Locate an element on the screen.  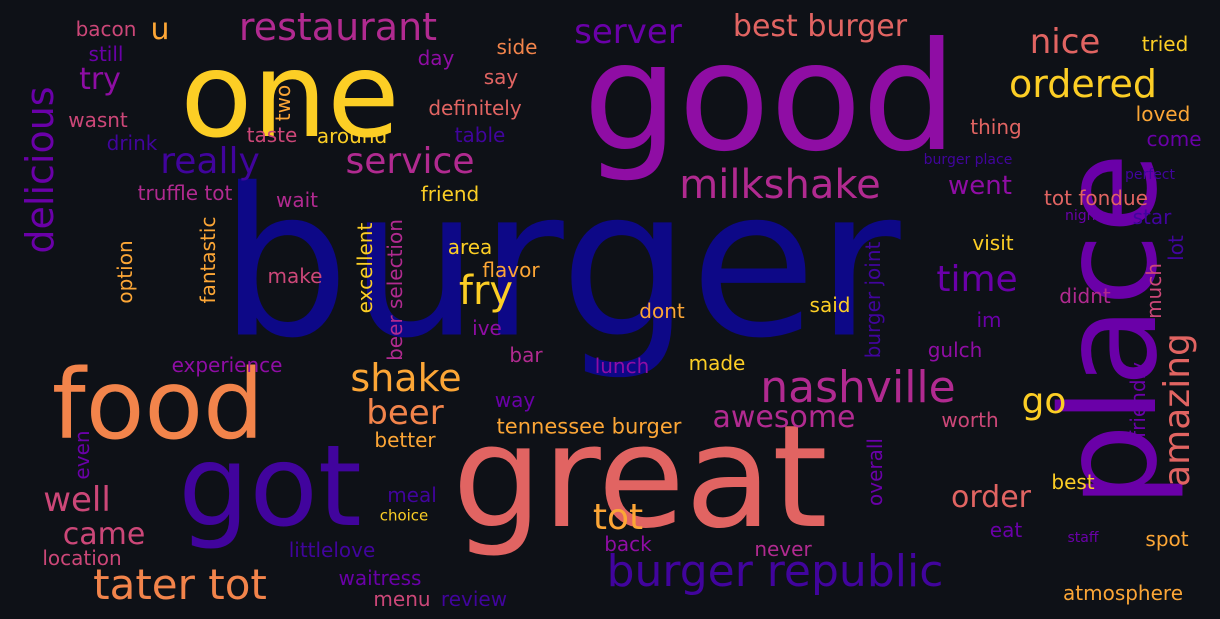
word-location: location is located at coordinates (82, 558).